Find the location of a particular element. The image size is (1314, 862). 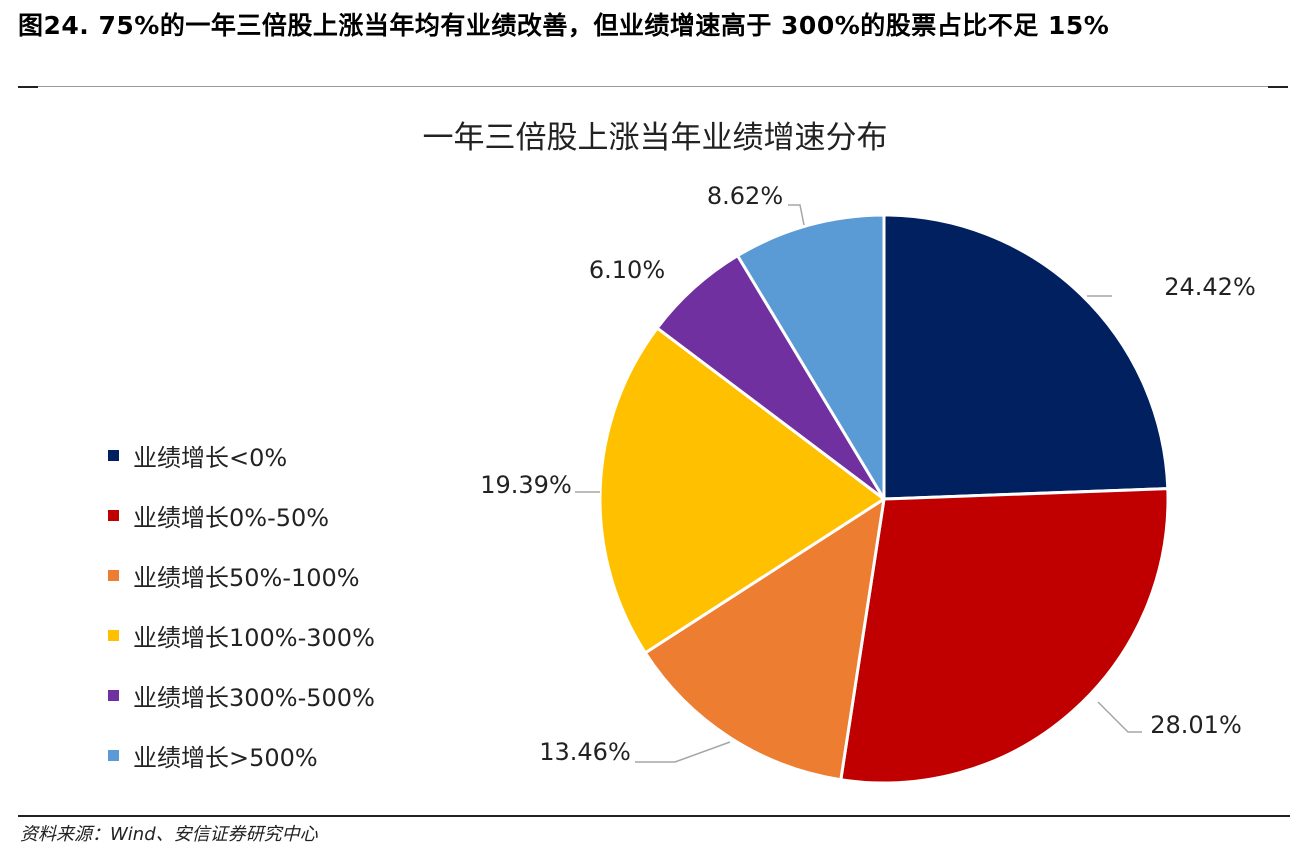

data-label-100-300: 19.39% is located at coordinates (526, 485).